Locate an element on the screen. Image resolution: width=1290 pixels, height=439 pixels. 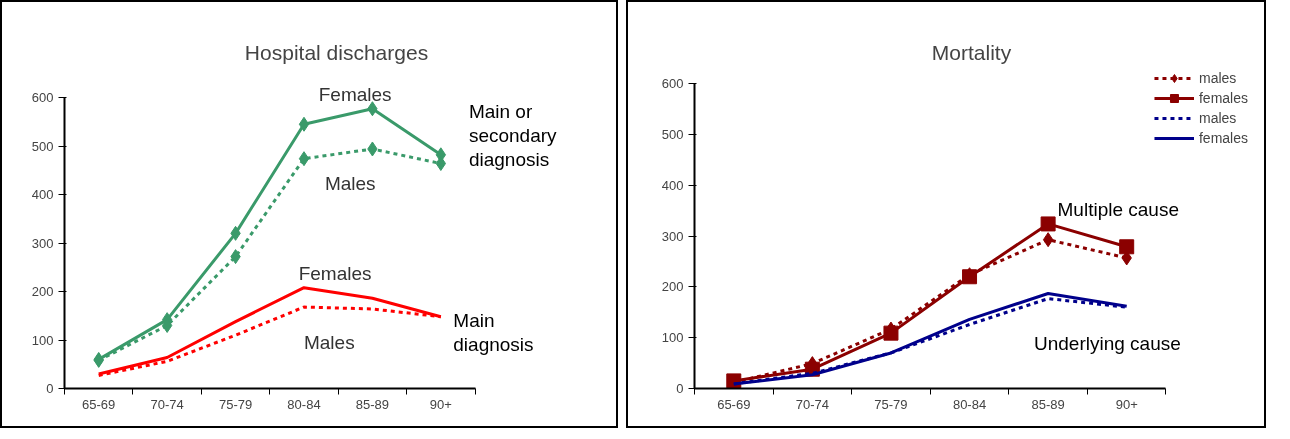
annotation: Main diagnosis is located at coordinates (493, 332).